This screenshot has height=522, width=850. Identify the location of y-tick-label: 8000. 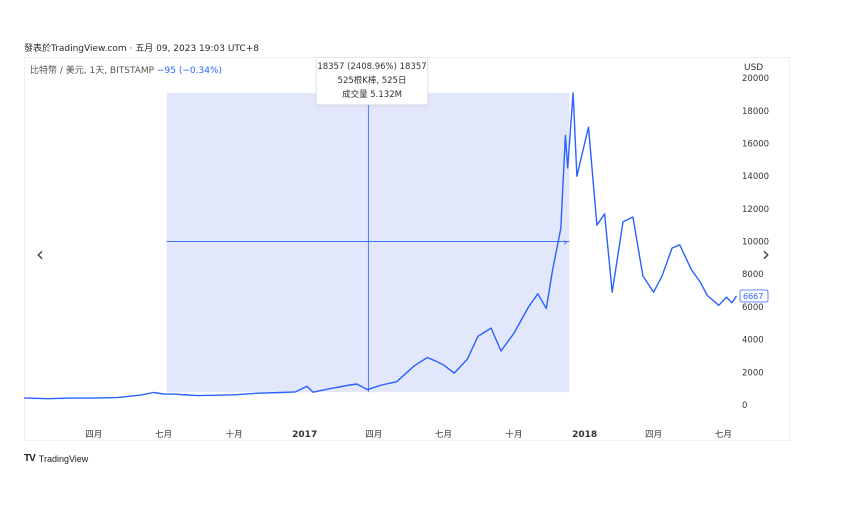
(753, 275).